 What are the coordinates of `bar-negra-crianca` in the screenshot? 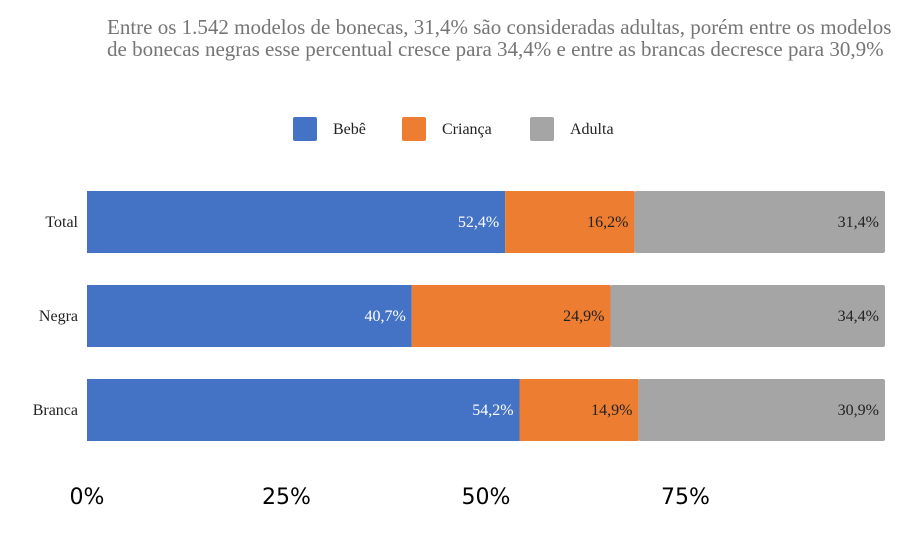 It's located at (511, 316).